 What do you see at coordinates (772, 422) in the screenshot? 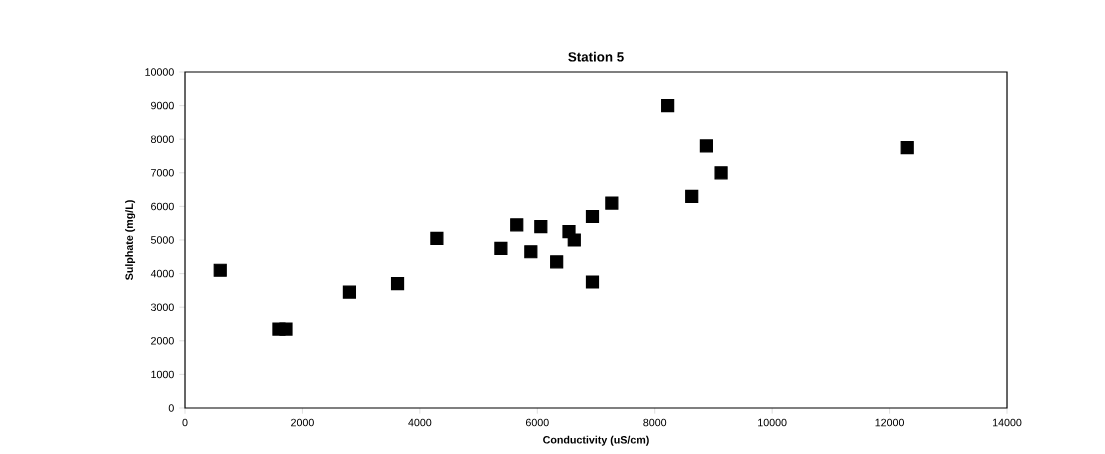
I see `x-tick-label: 10000` at bounding box center [772, 422].